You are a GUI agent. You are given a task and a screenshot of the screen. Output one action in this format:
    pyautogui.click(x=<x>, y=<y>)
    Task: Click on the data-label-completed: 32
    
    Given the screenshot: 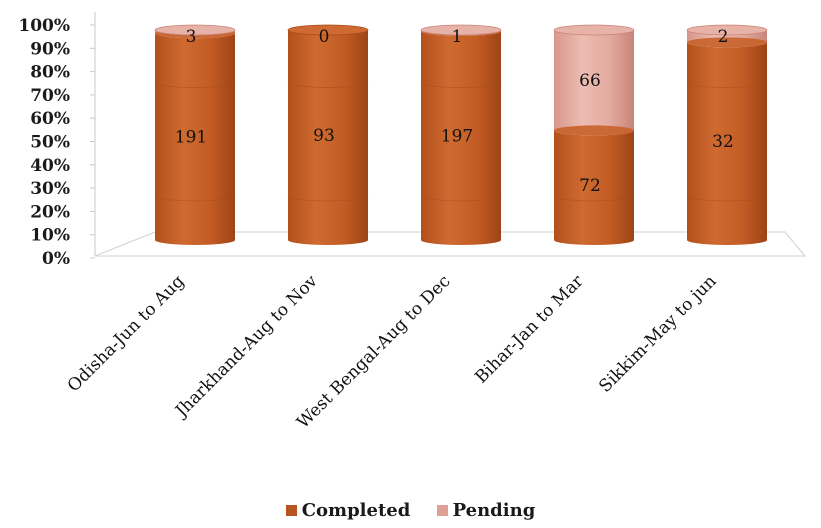 What is the action you would take?
    pyautogui.click(x=723, y=142)
    